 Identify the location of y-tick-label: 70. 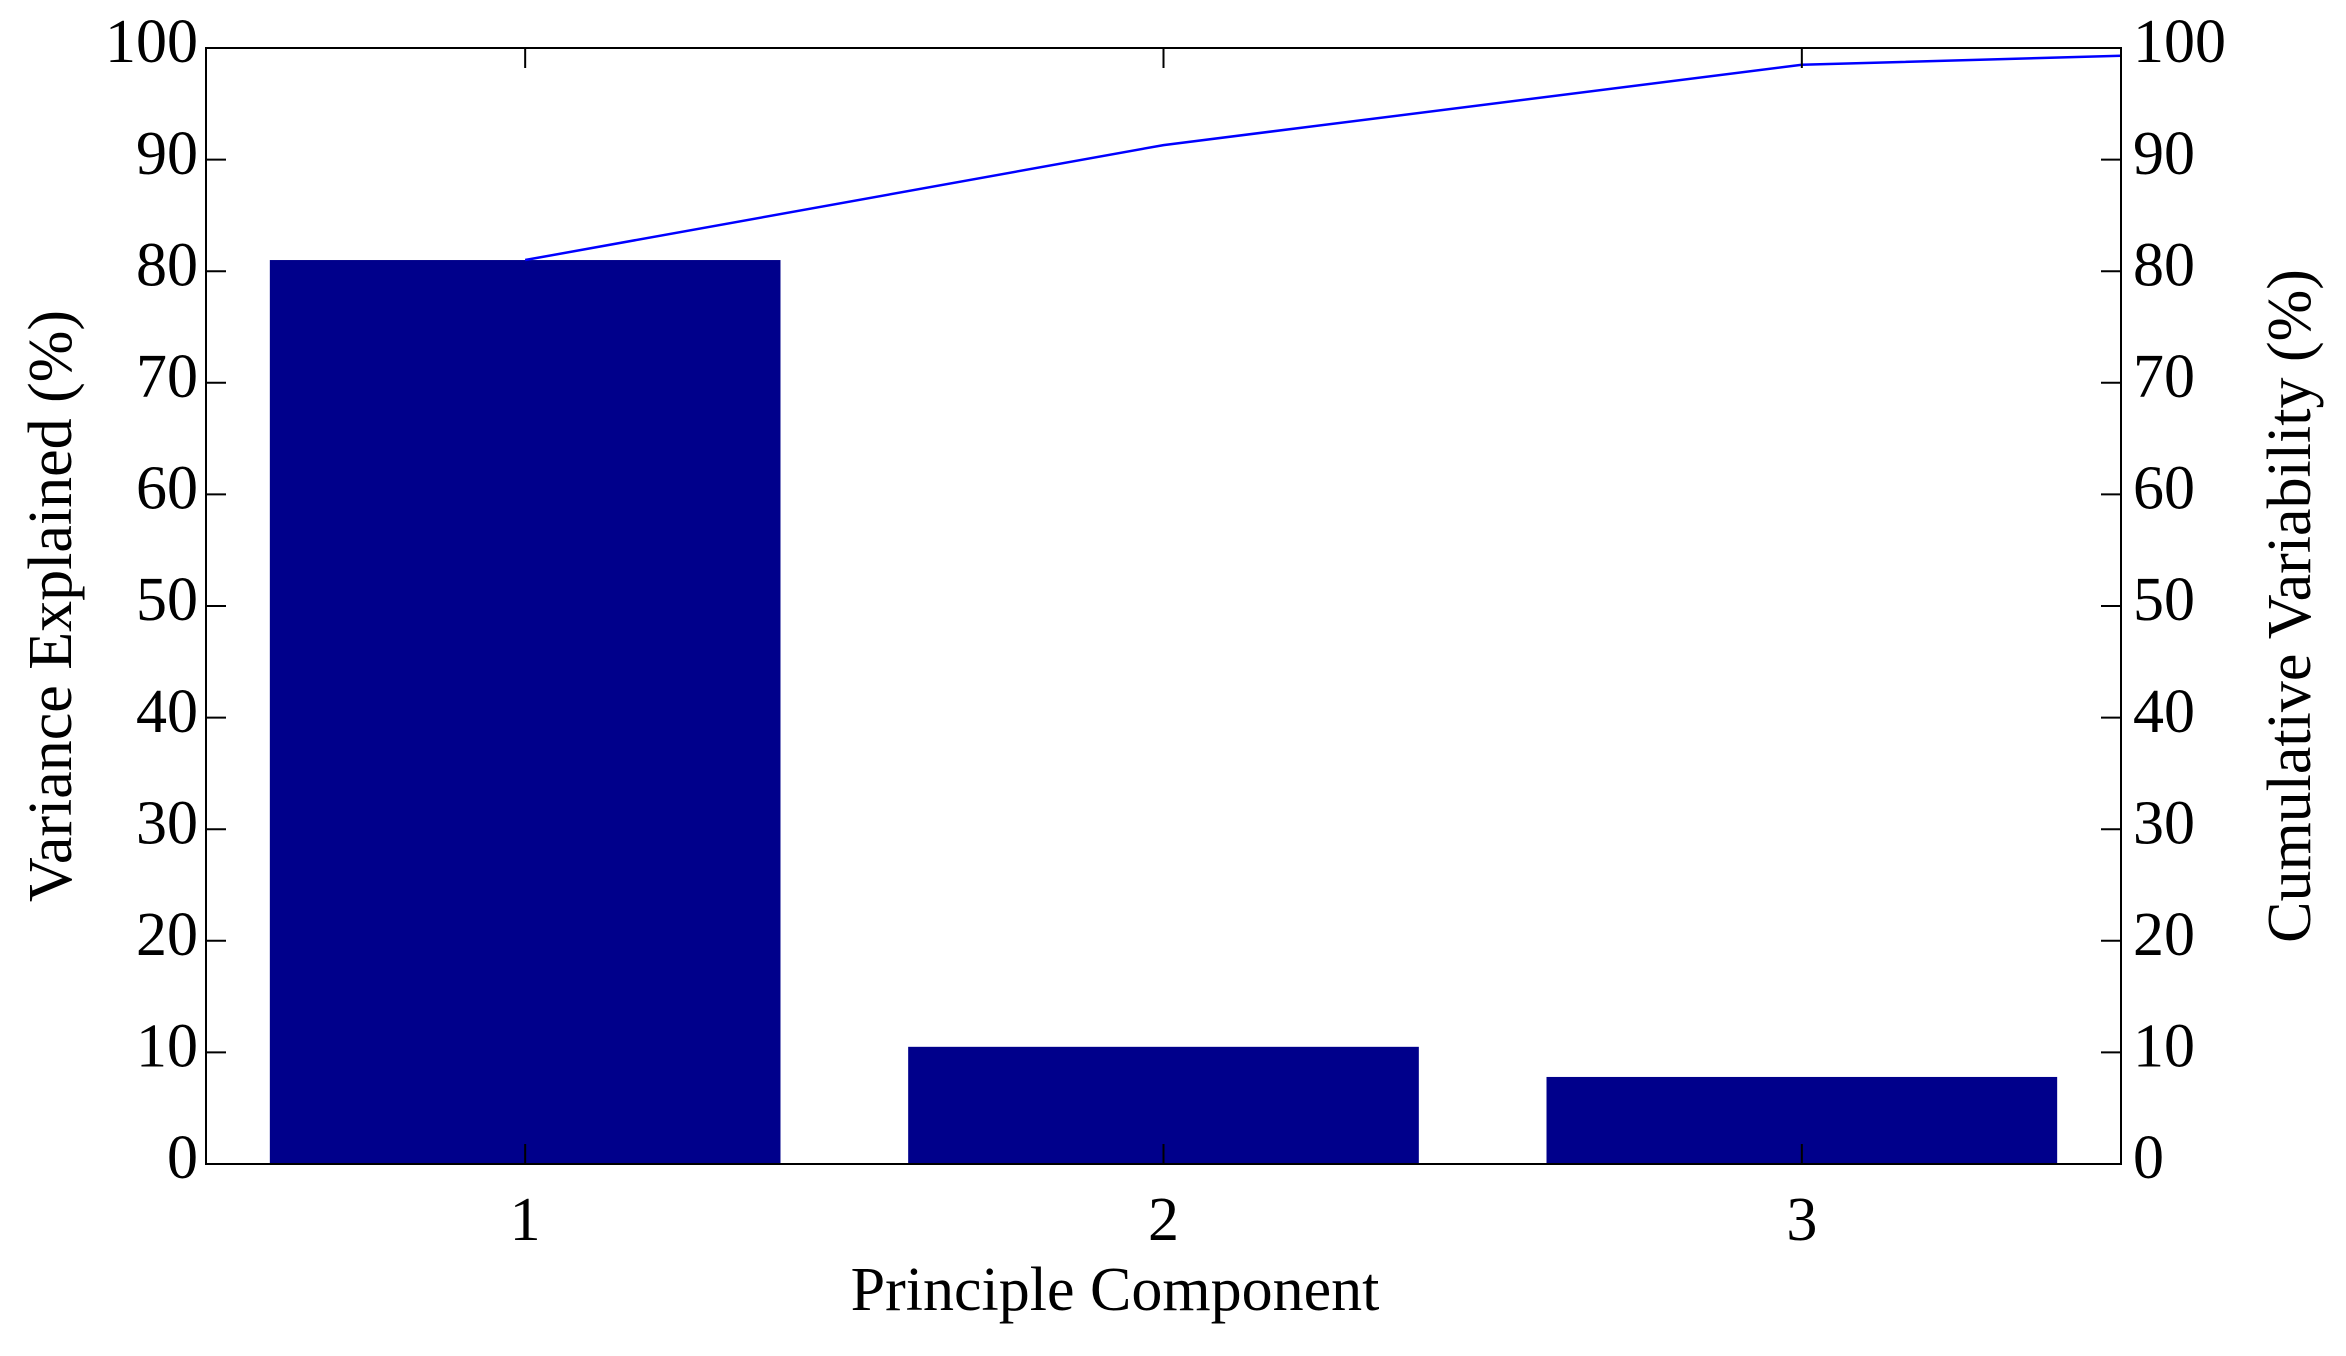
(167, 377).